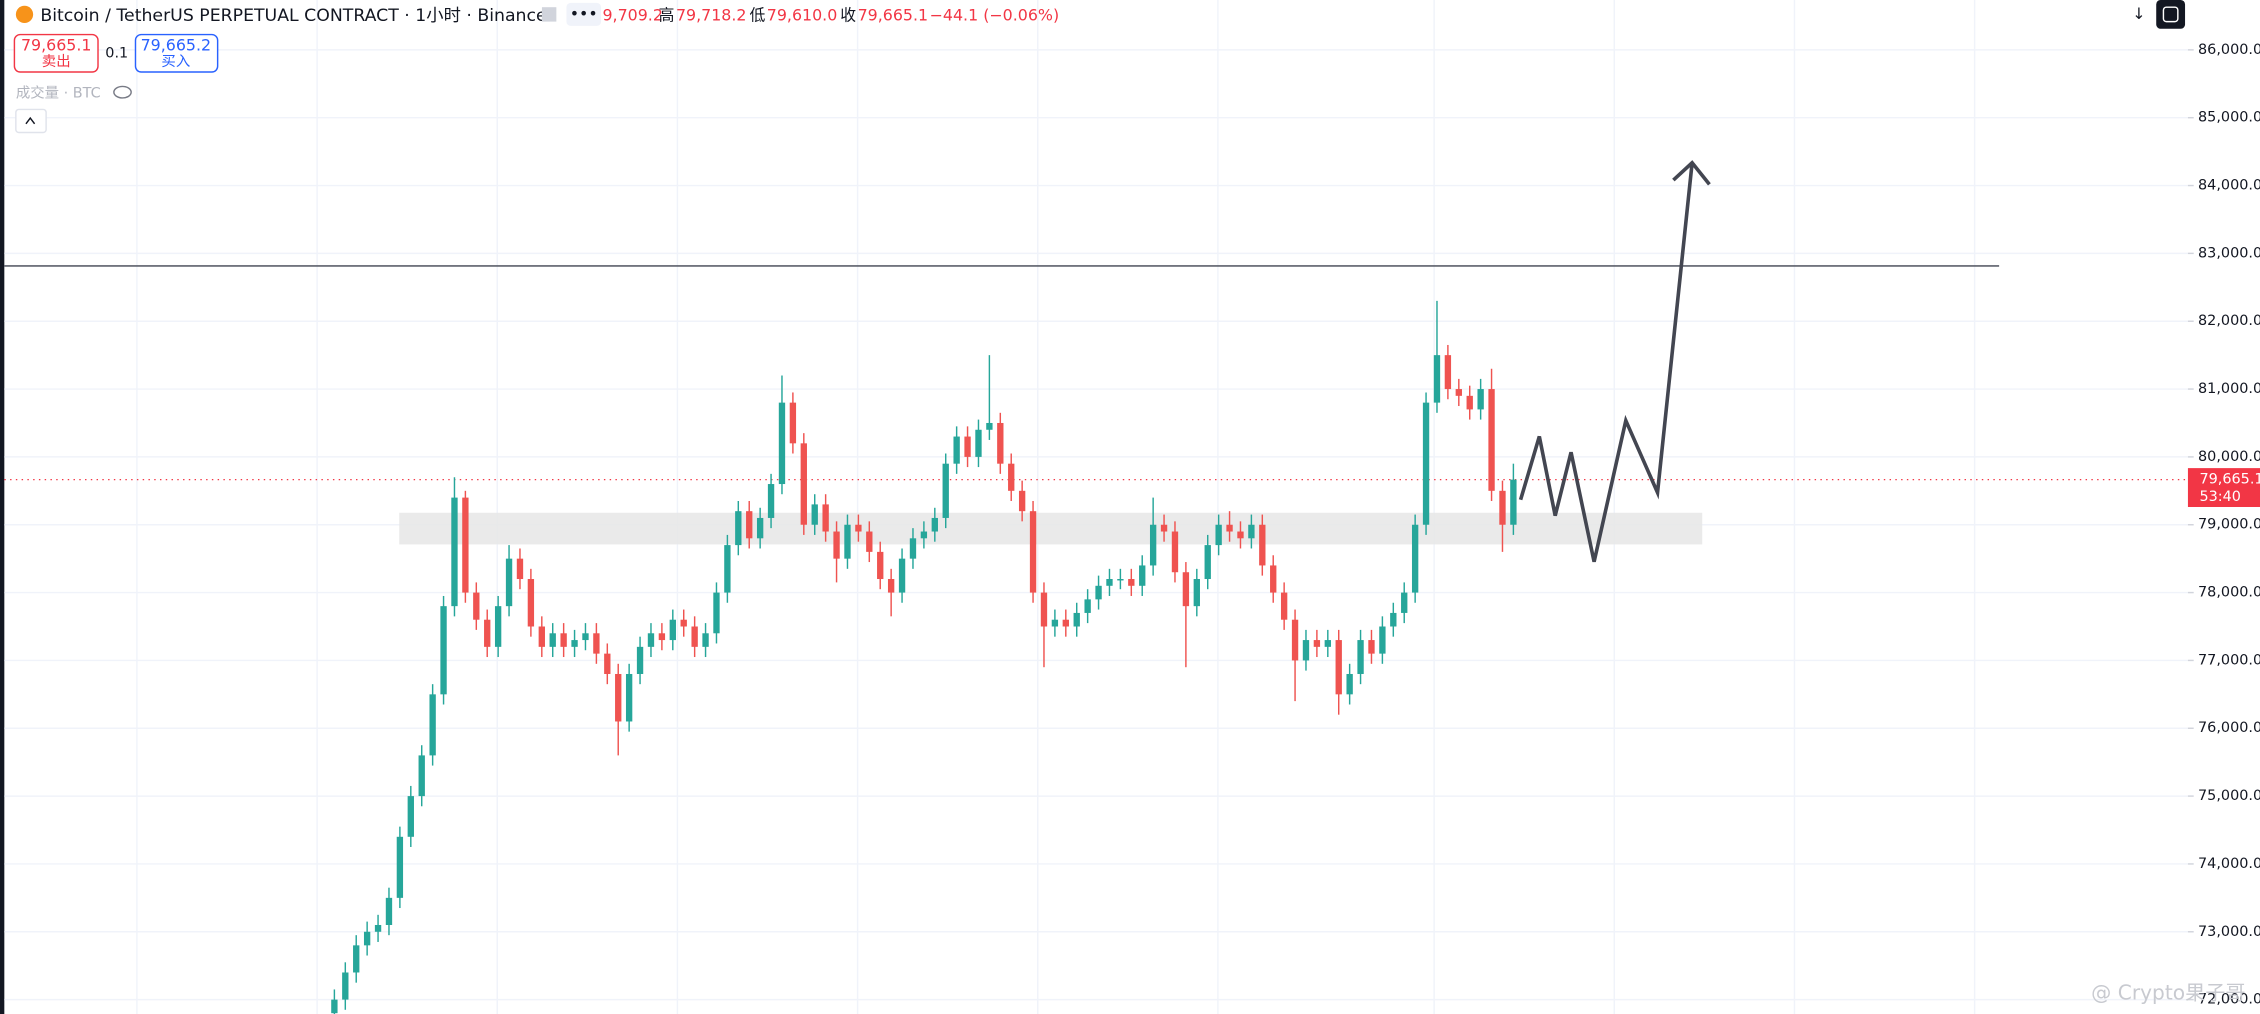 The height and width of the screenshot is (1014, 2260). What do you see at coordinates (2229, 389) in the screenshot?
I see `y-tick-label: 81,000.0` at bounding box center [2229, 389].